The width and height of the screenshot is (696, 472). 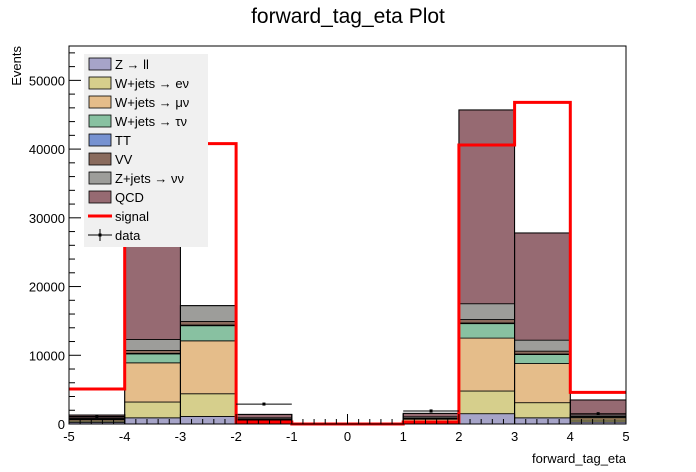 What do you see at coordinates (181, 436) in the screenshot?
I see `x-tick-label: -3` at bounding box center [181, 436].